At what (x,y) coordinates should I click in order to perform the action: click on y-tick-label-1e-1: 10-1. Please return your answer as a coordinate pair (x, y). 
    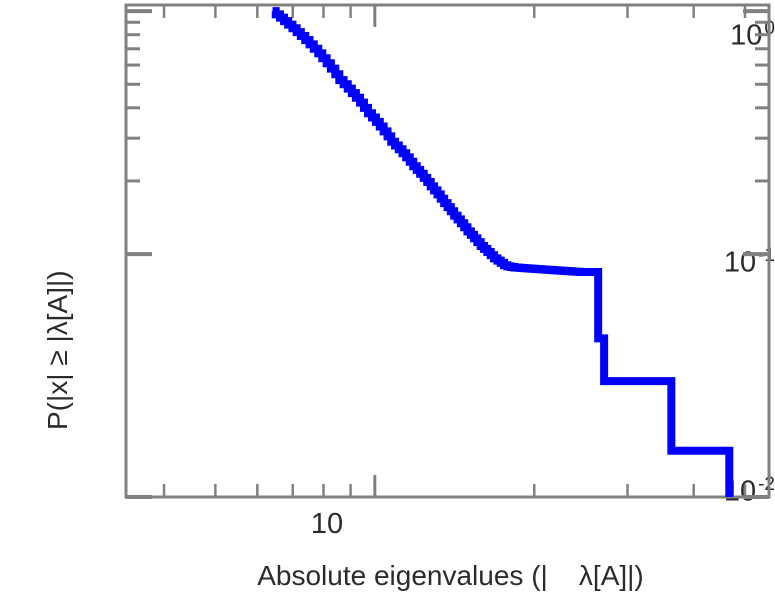
    Looking at the image, I should click on (715, 262).